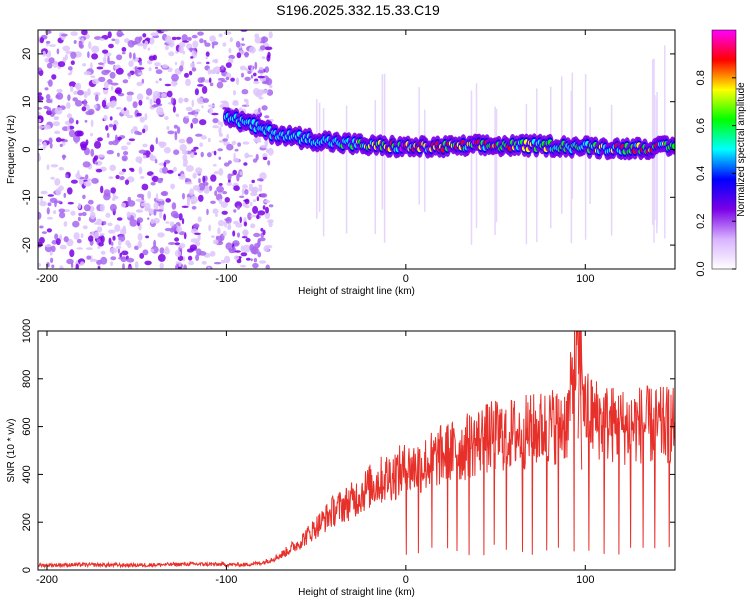 This screenshot has height=600, width=750. Describe the element at coordinates (27, 102) in the screenshot. I see `y-tick-label: 10` at that location.